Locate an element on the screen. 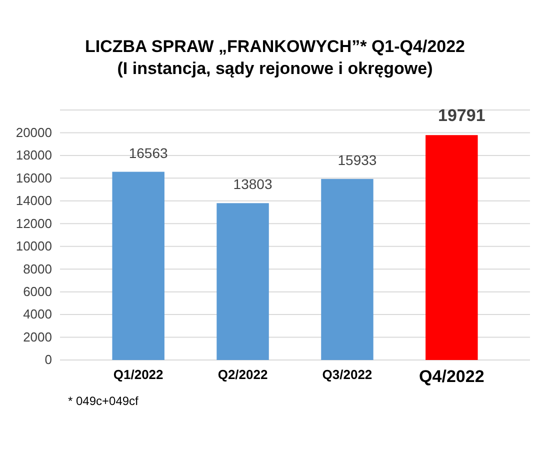 Image resolution: width=550 pixels, height=450 pixels. chart-title: LICZBA SPRAW „FRANKOWYCH”* Q1-Q4/2022 is located at coordinates (275, 46).